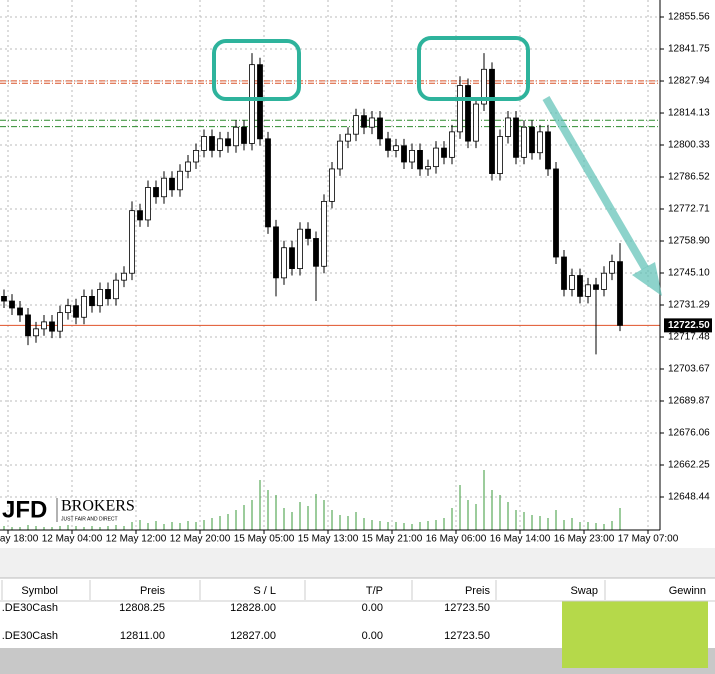  What do you see at coordinates (520, 539) in the screenshot?
I see `x-tick-label: 16 May 14:00` at bounding box center [520, 539].